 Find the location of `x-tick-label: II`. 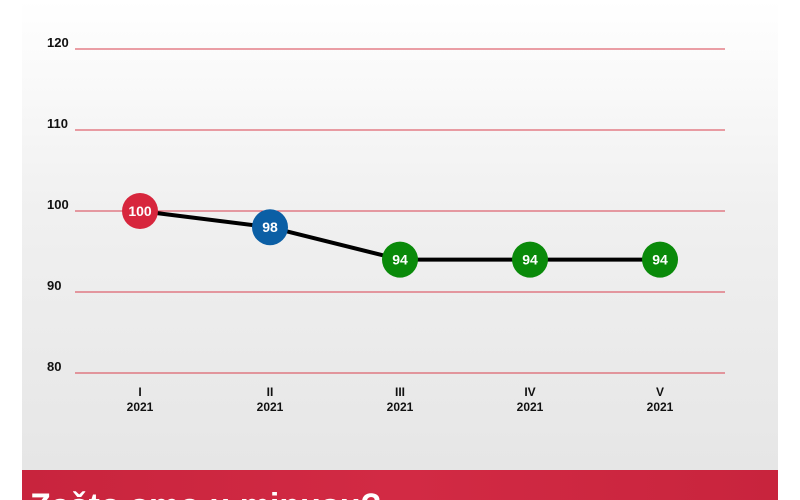

x-tick-label: II is located at coordinates (270, 392).